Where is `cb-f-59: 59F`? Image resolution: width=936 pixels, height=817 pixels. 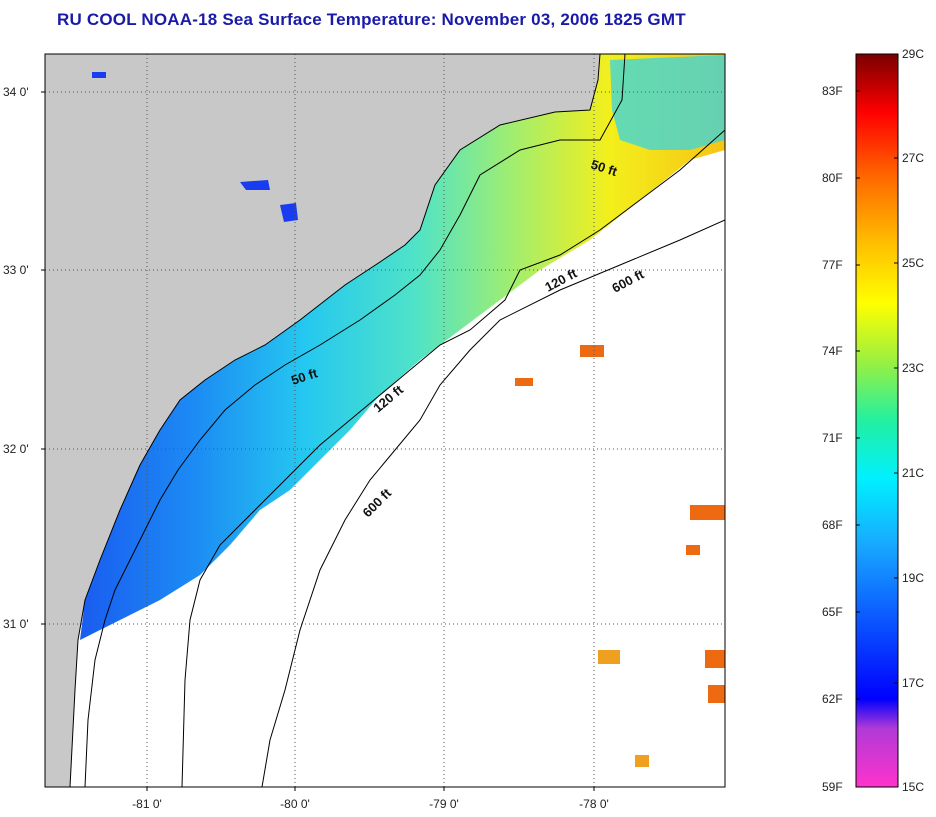 cb-f-59: 59F is located at coordinates (832, 787).